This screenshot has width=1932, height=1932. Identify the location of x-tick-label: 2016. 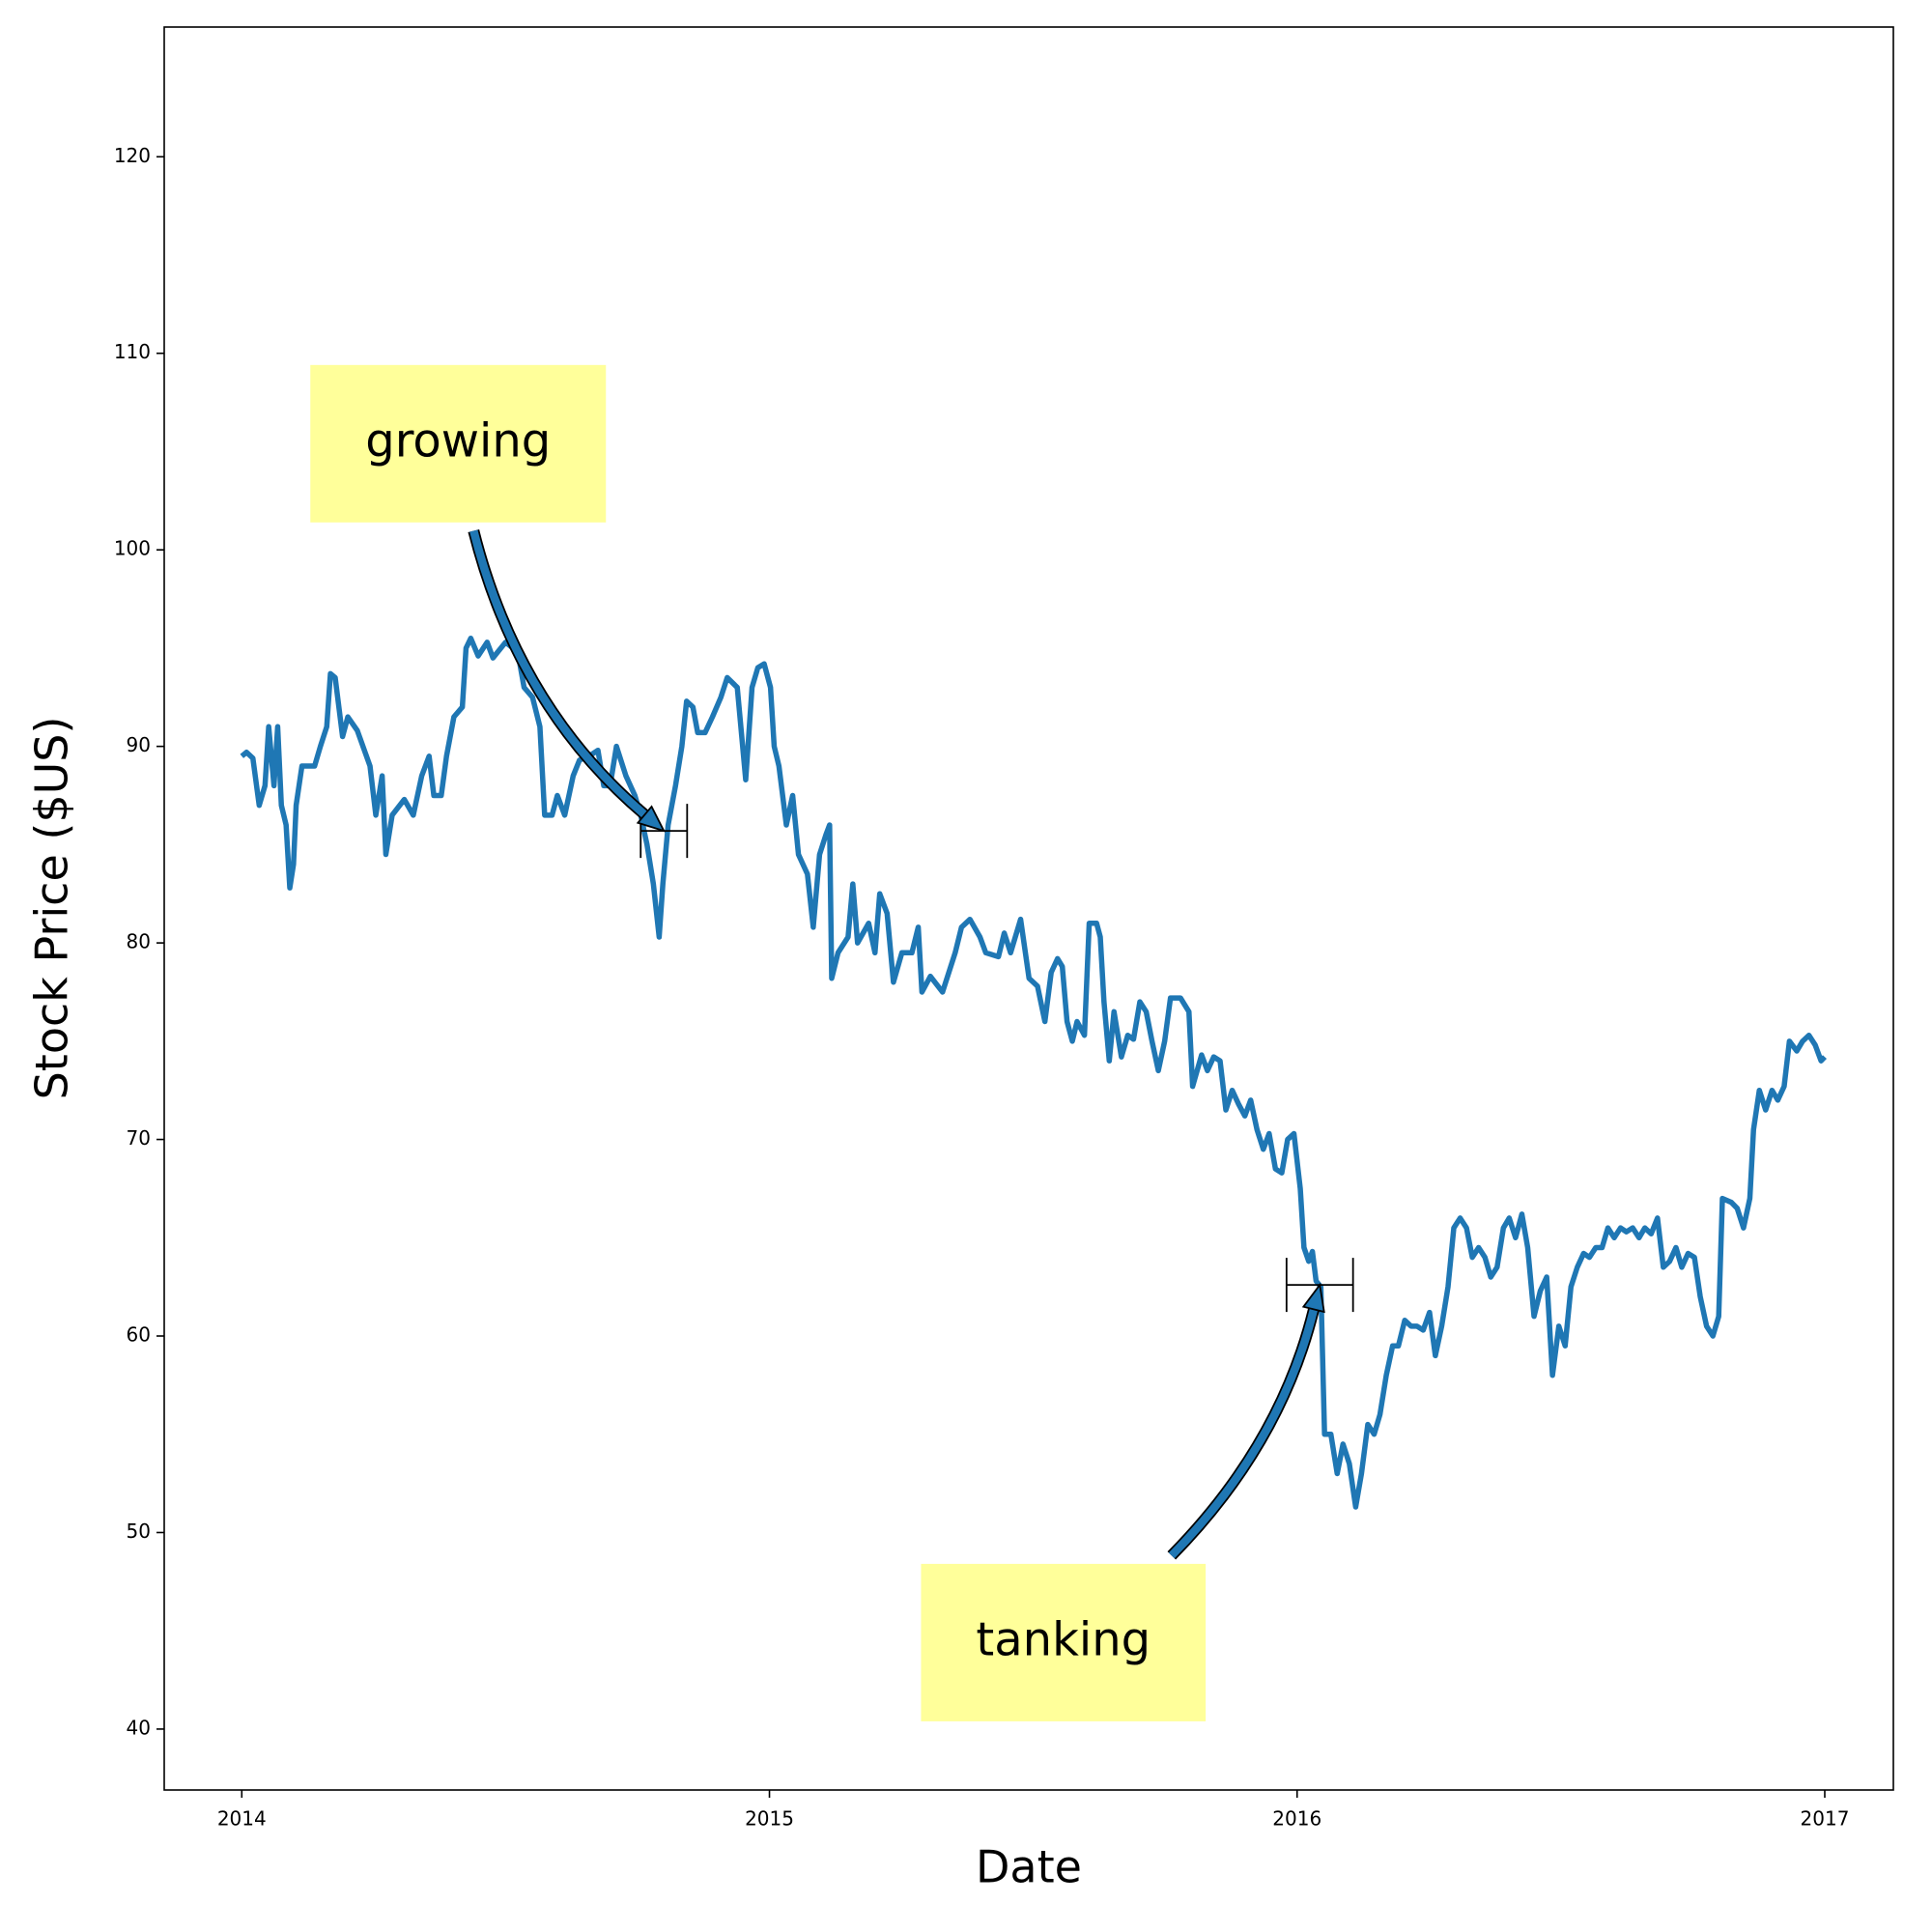
(1296, 1819).